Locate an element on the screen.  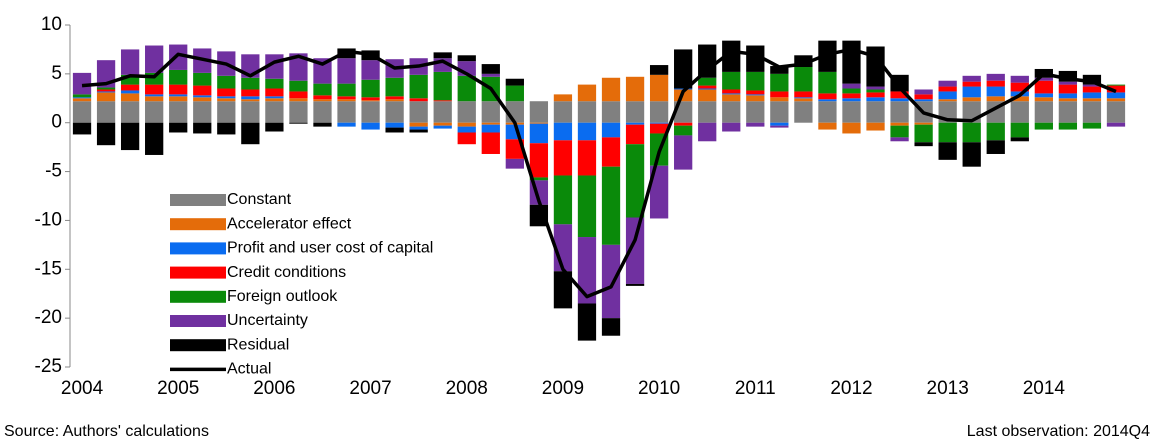
legend-label: Uncertainty is located at coordinates (267, 320).